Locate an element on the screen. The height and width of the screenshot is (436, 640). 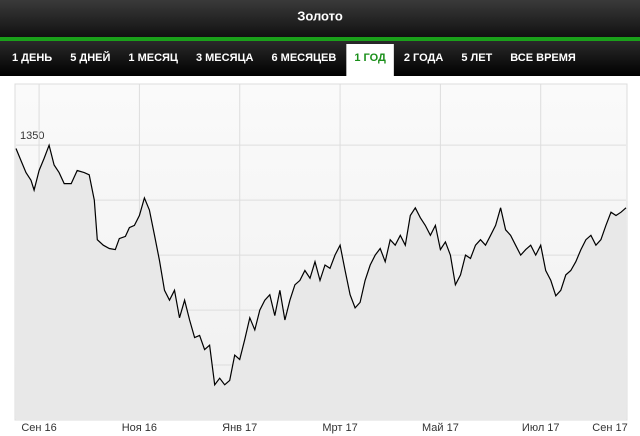
tab-label: 5 ЛЕТ is located at coordinates (476, 58).